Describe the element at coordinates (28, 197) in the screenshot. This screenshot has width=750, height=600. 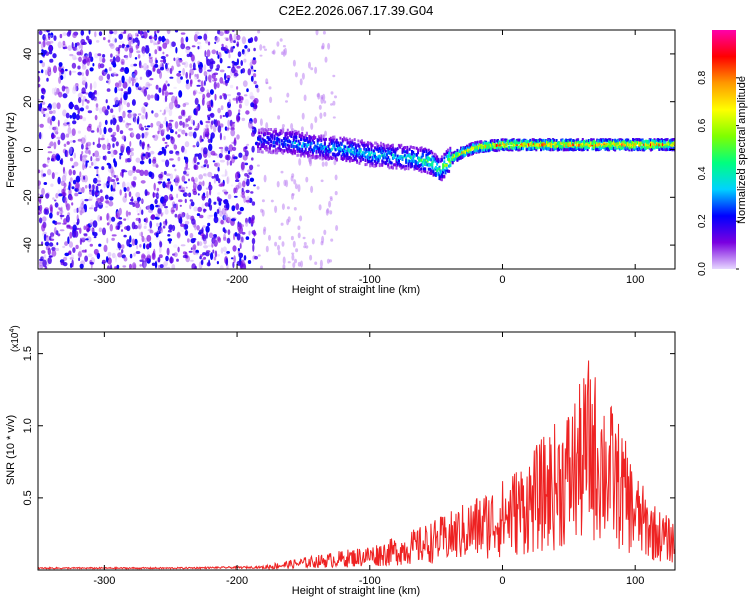
I see `spectrogram-y-tick-label: -20` at that location.